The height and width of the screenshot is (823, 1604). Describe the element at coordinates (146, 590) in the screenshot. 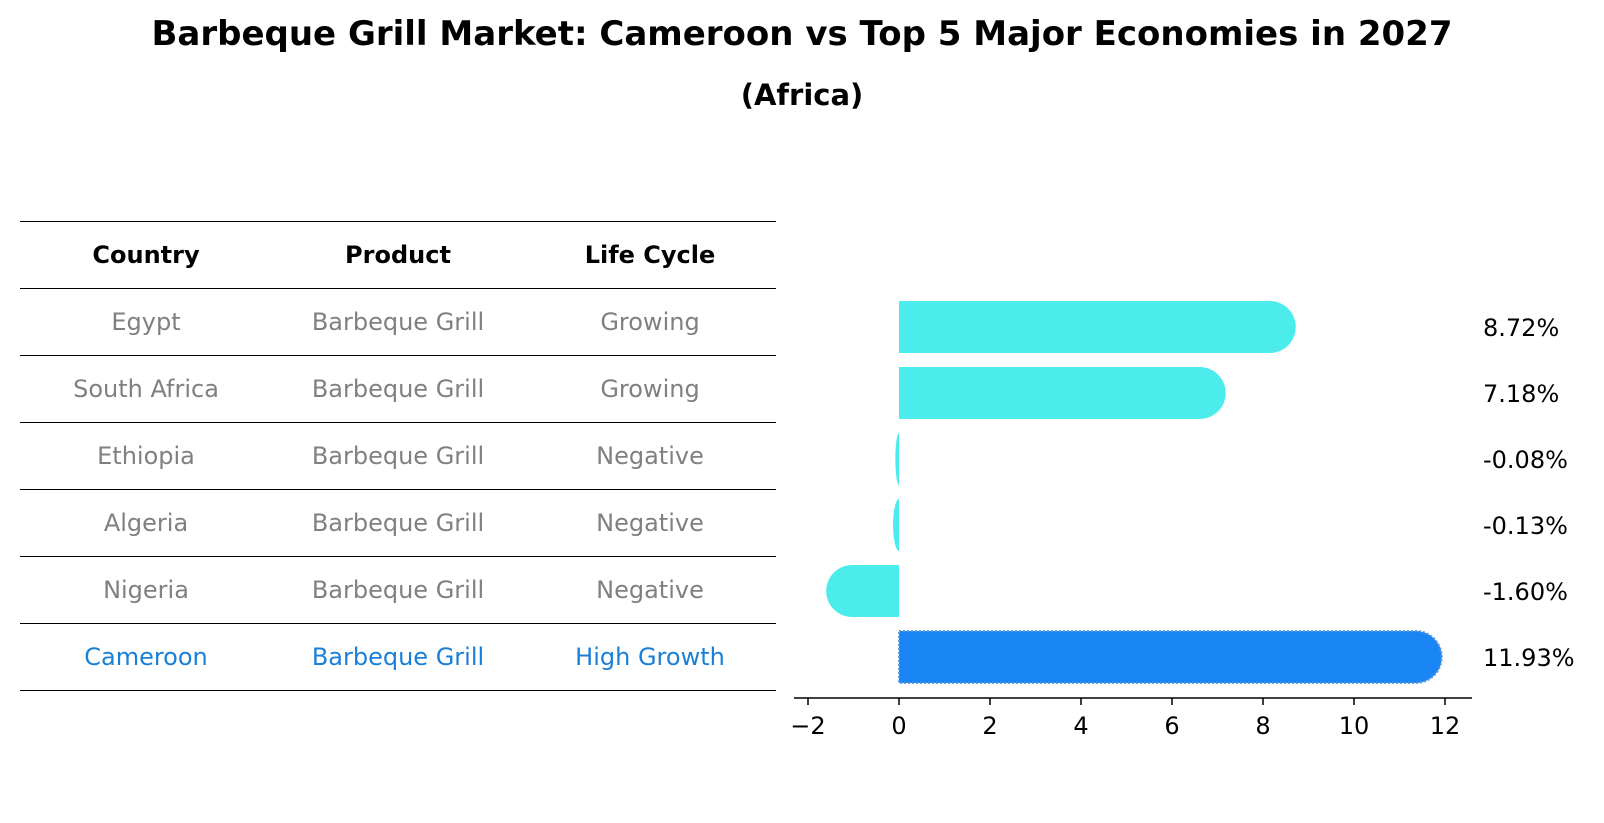

I see `cell-country: Nigeria` at that location.